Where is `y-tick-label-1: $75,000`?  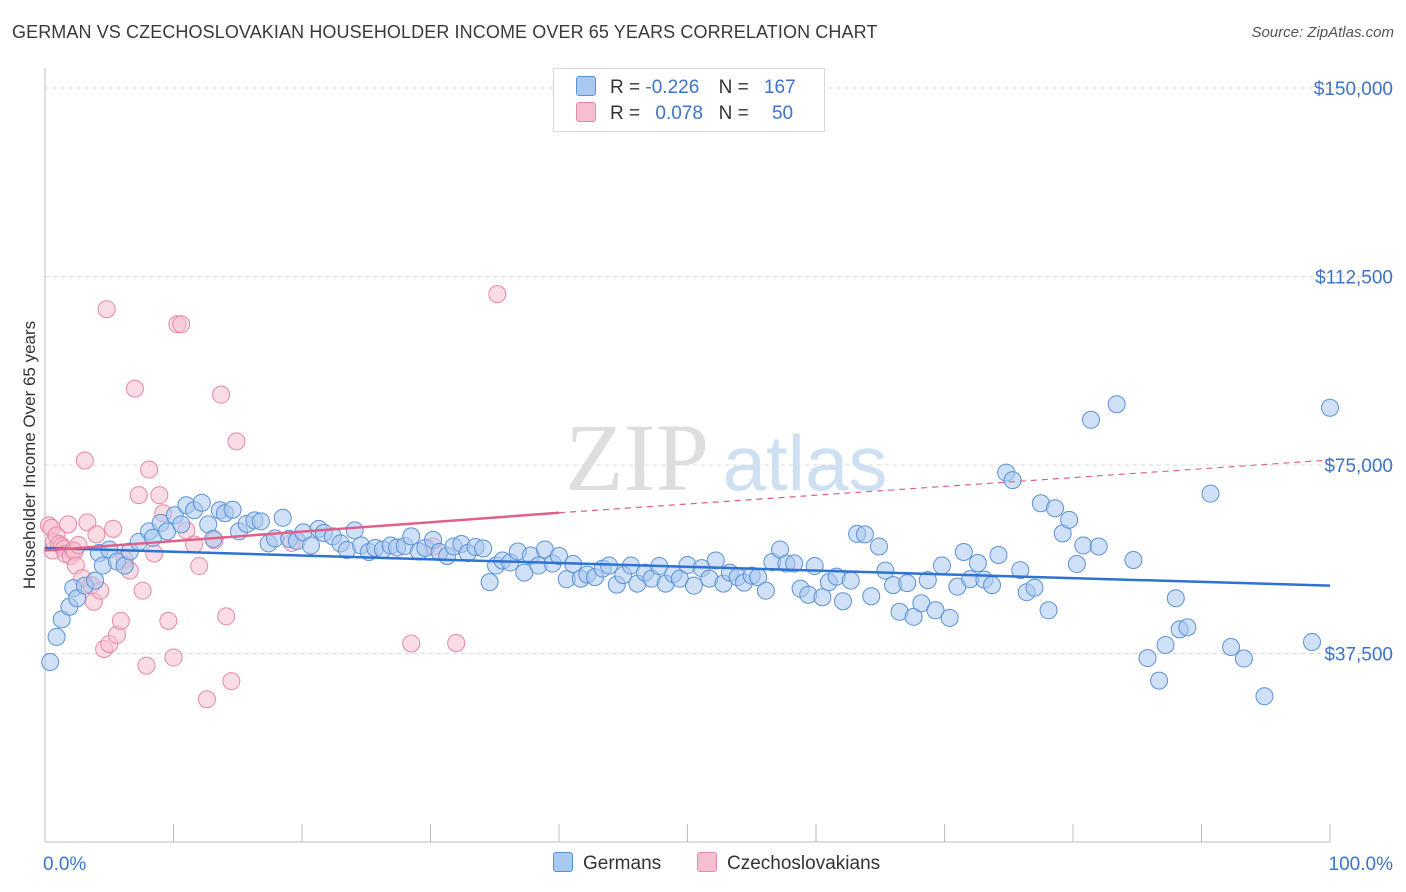 y-tick-label-1: $75,000 is located at coordinates (1358, 466).